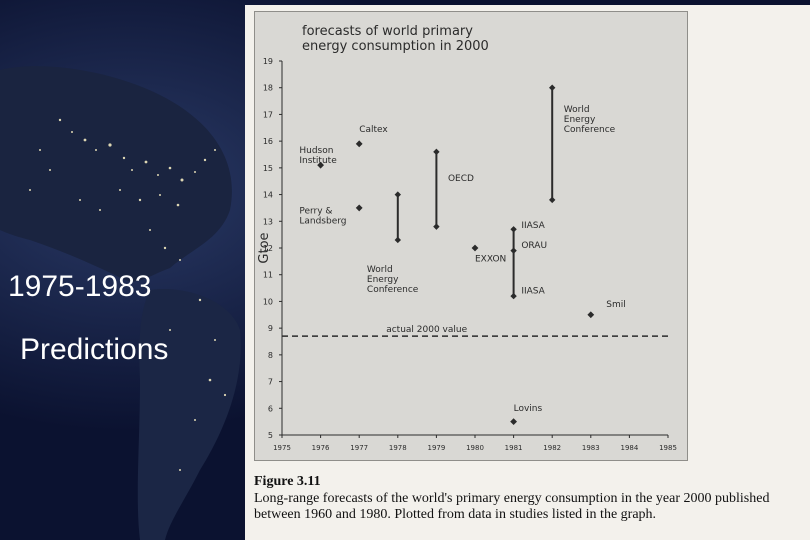 The image size is (810, 540). Describe the element at coordinates (268, 114) in the screenshot. I see `y-tick-label: 17` at that location.